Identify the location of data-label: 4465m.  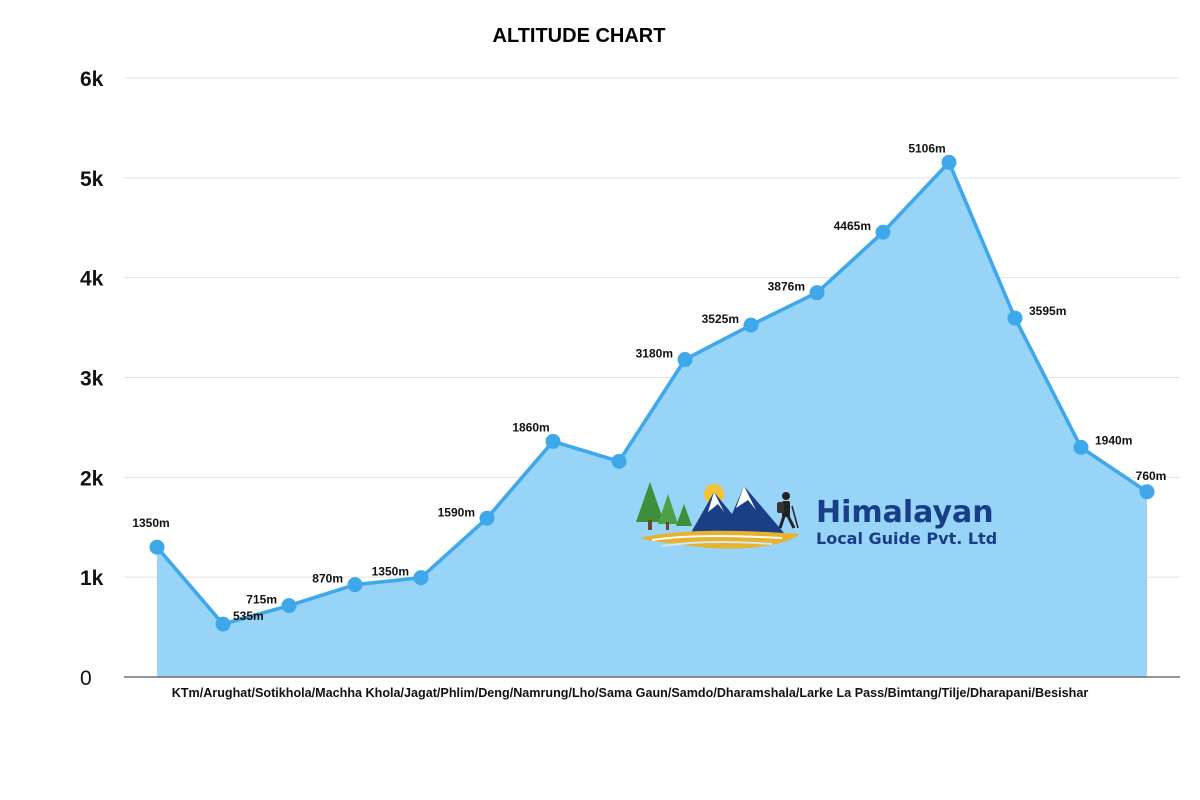
(852, 226).